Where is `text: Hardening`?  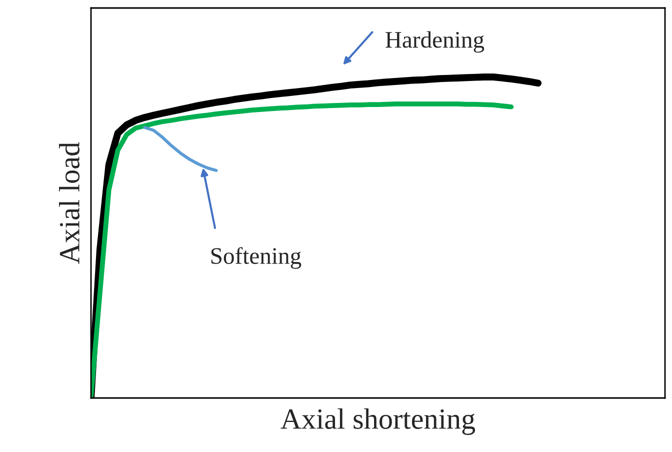
text: Hardening is located at coordinates (435, 42).